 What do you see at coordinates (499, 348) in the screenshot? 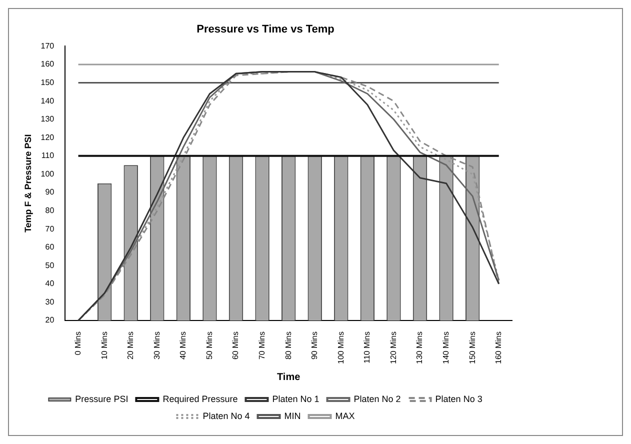
I see `x-tick-label: 160 Mins` at bounding box center [499, 348].